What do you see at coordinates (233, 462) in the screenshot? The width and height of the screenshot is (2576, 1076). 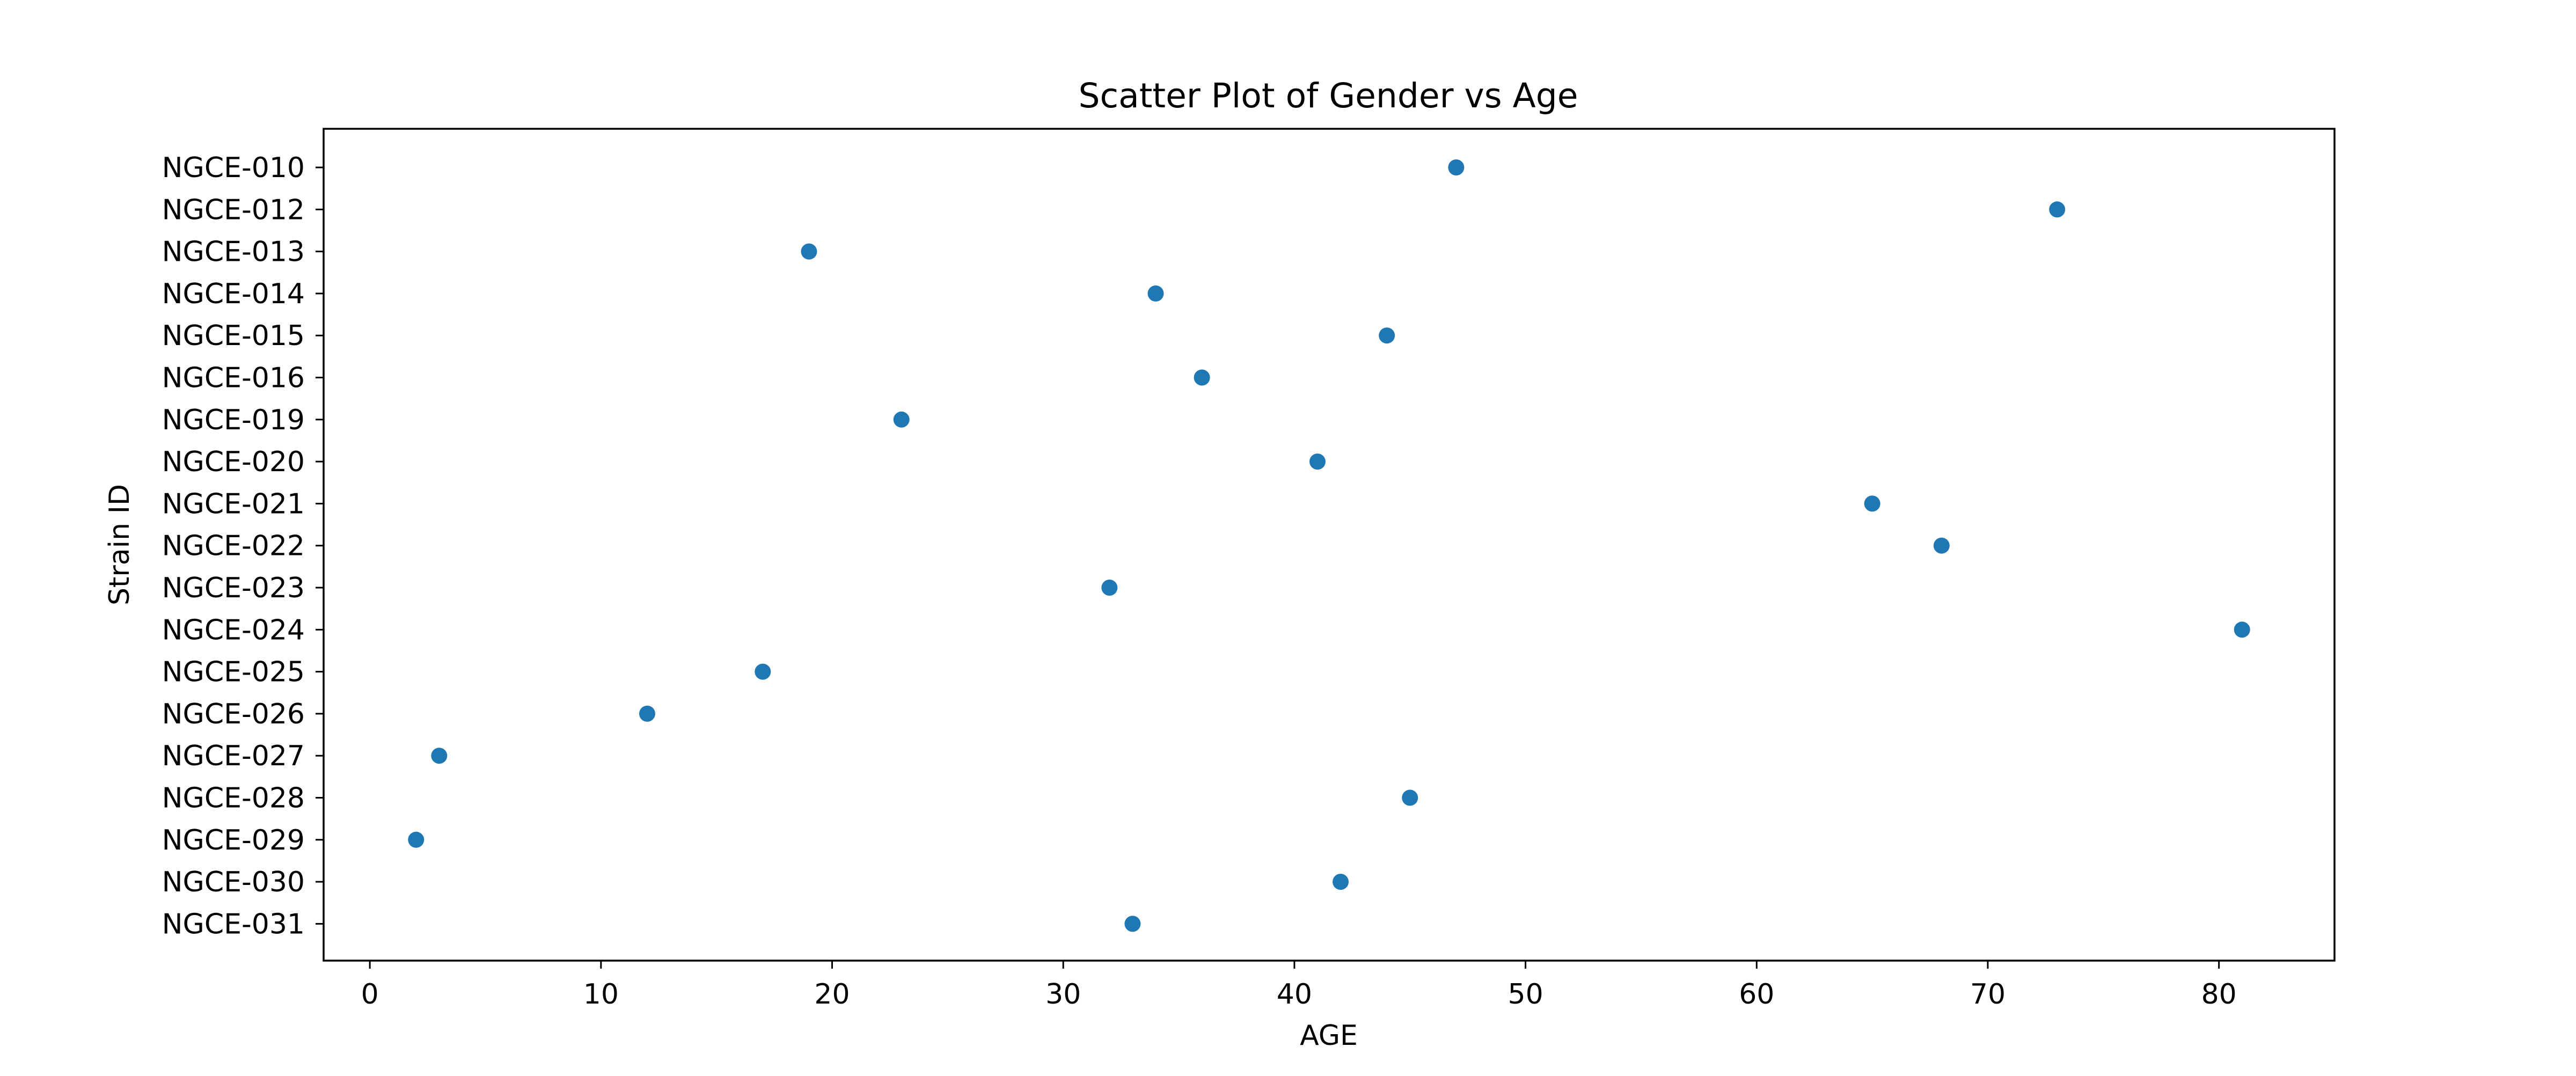 I see `y-tick-label: NGCE-020` at bounding box center [233, 462].